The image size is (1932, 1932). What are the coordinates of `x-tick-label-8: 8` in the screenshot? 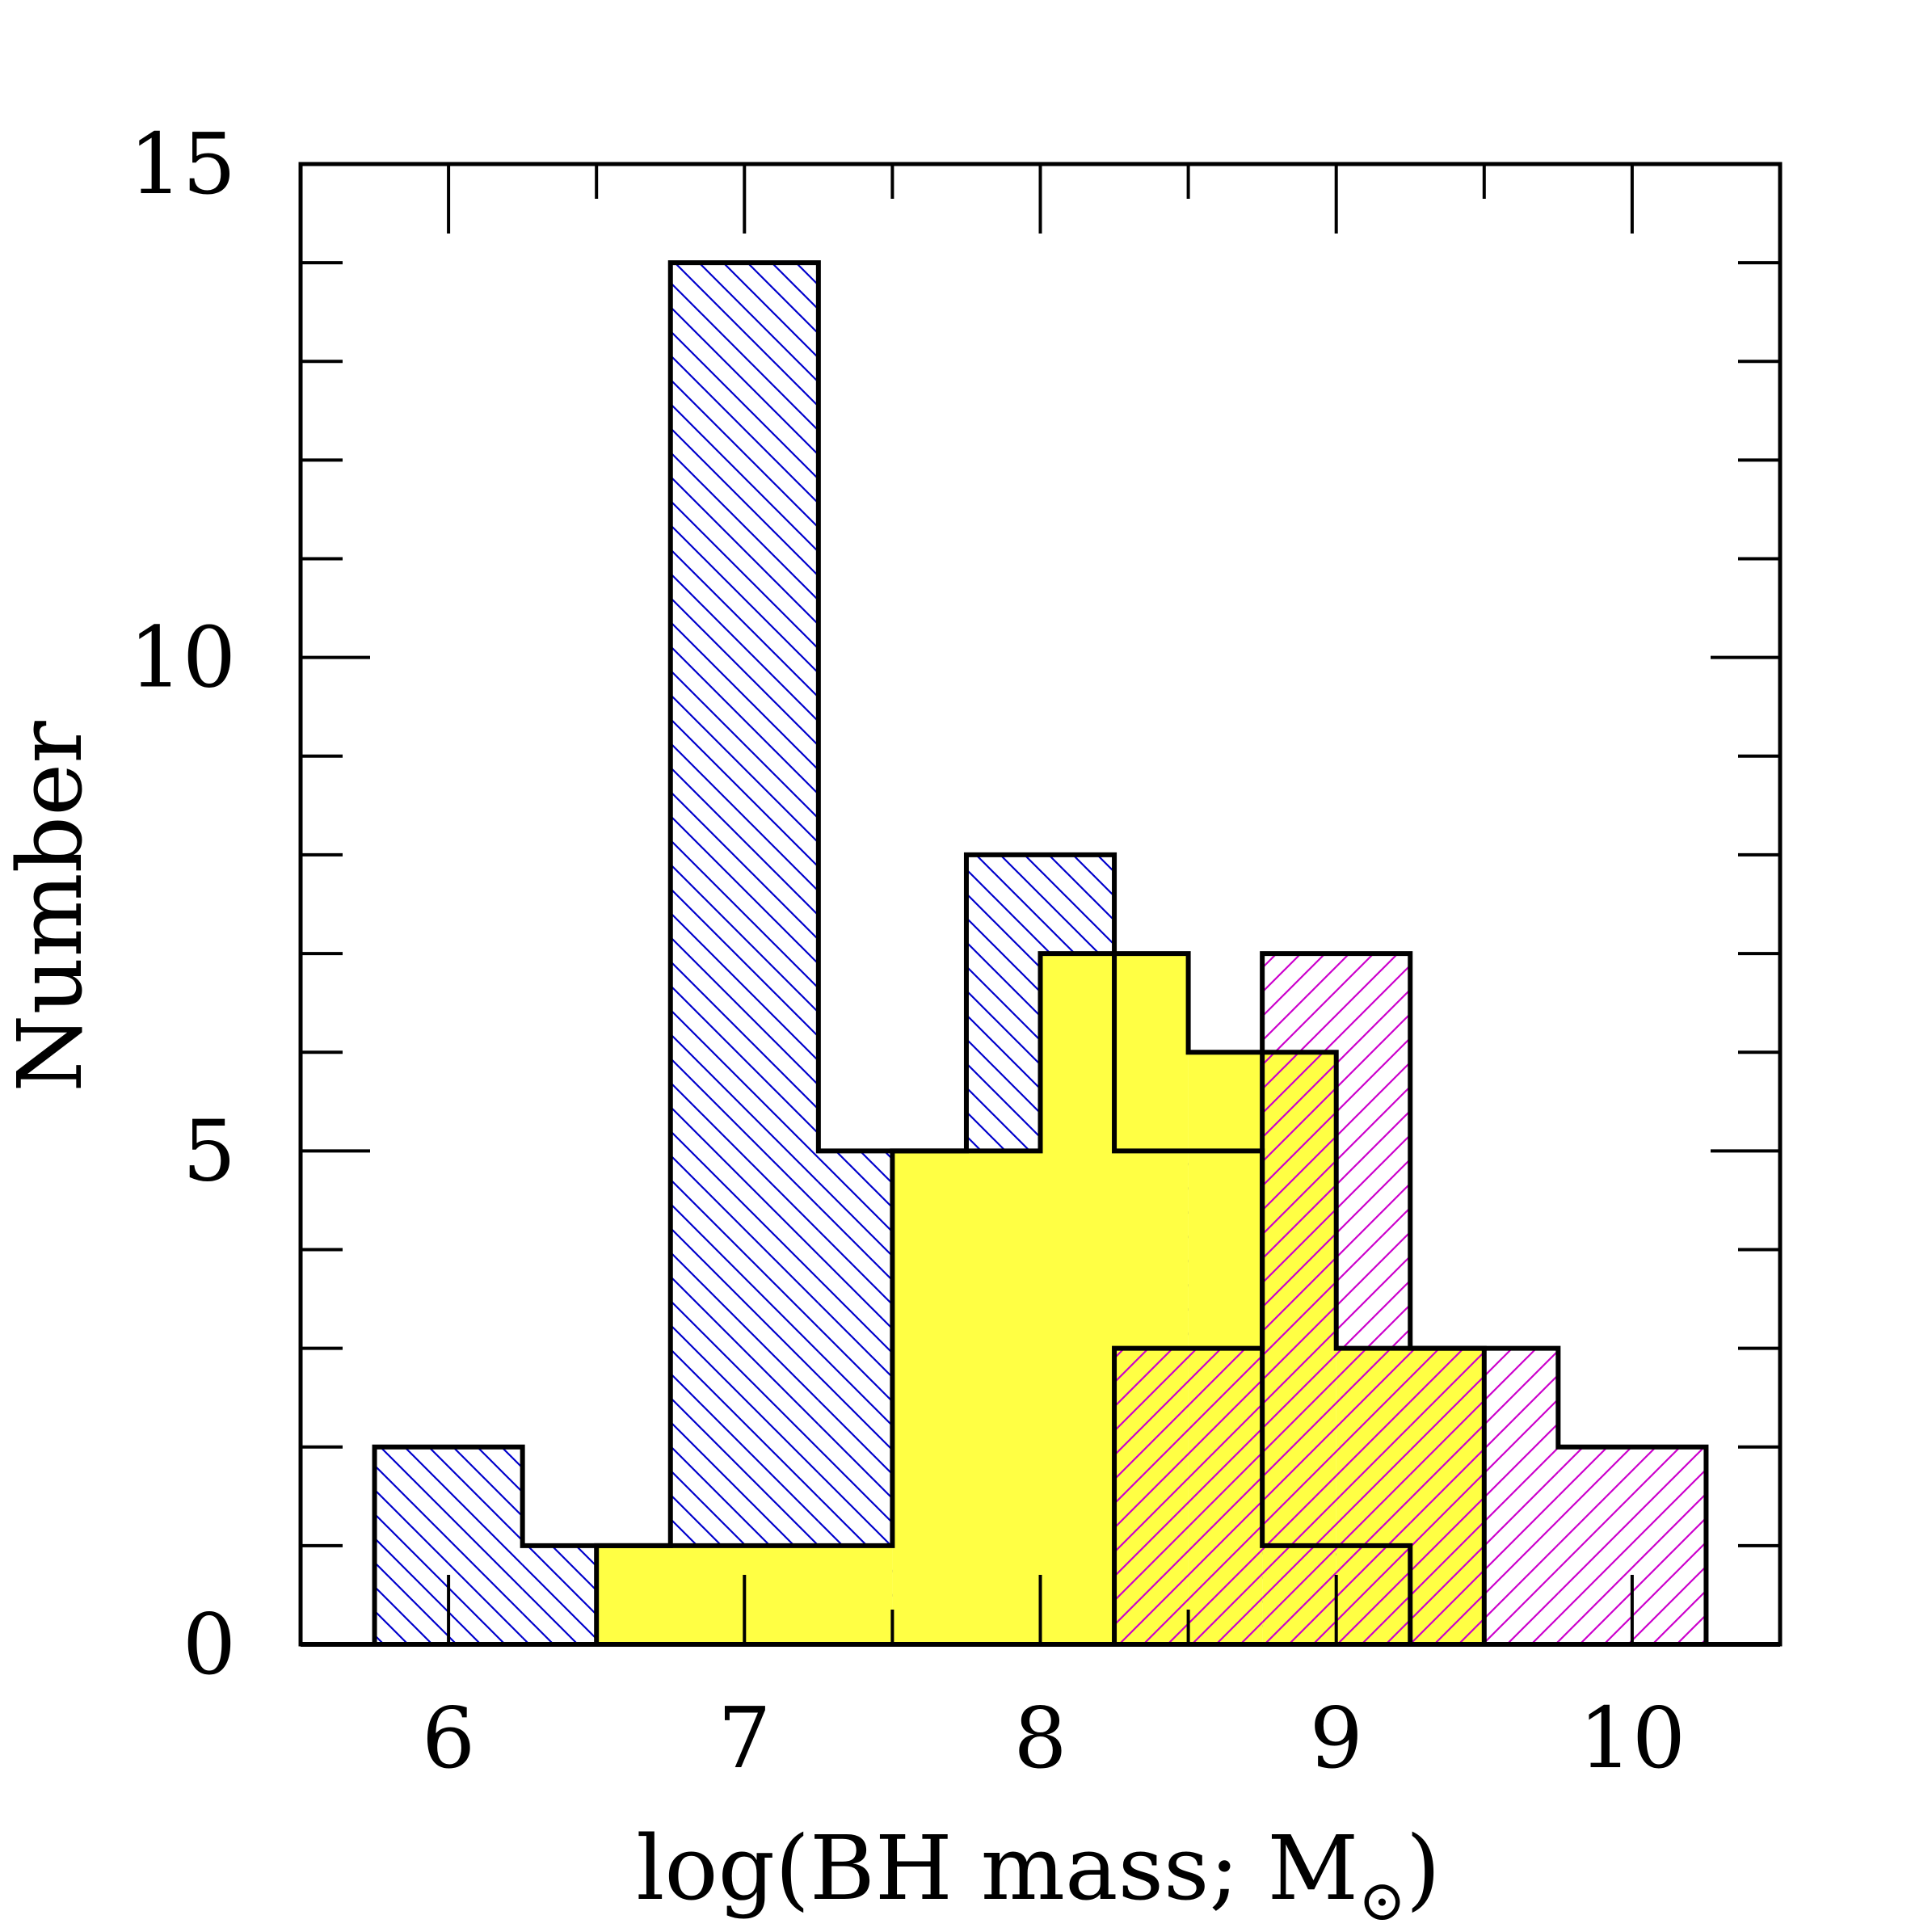 It's located at (1040, 1738).